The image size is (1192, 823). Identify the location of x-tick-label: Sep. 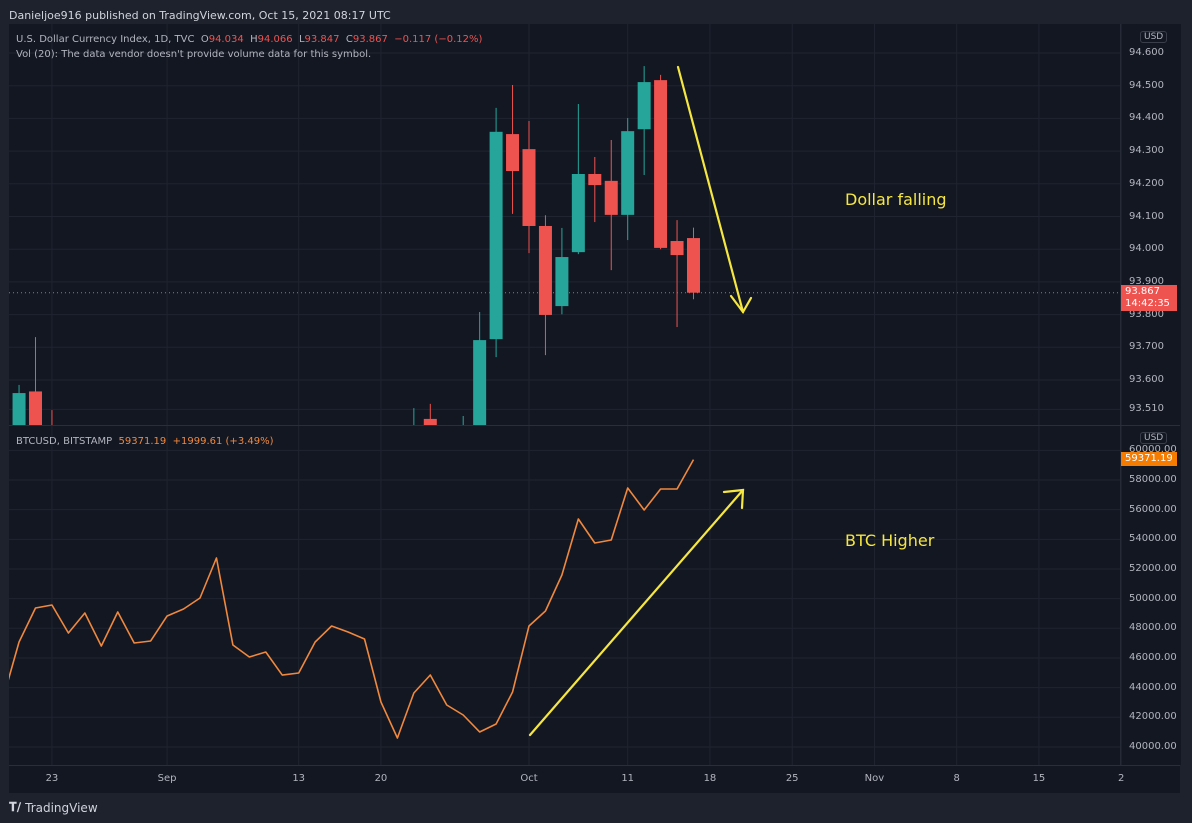
(167, 778).